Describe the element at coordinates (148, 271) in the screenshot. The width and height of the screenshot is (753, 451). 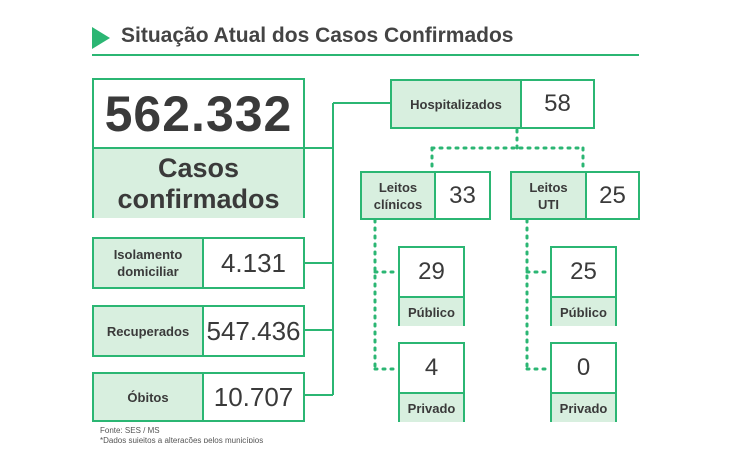
I see `home-isolation-line2: domiciliar` at that location.